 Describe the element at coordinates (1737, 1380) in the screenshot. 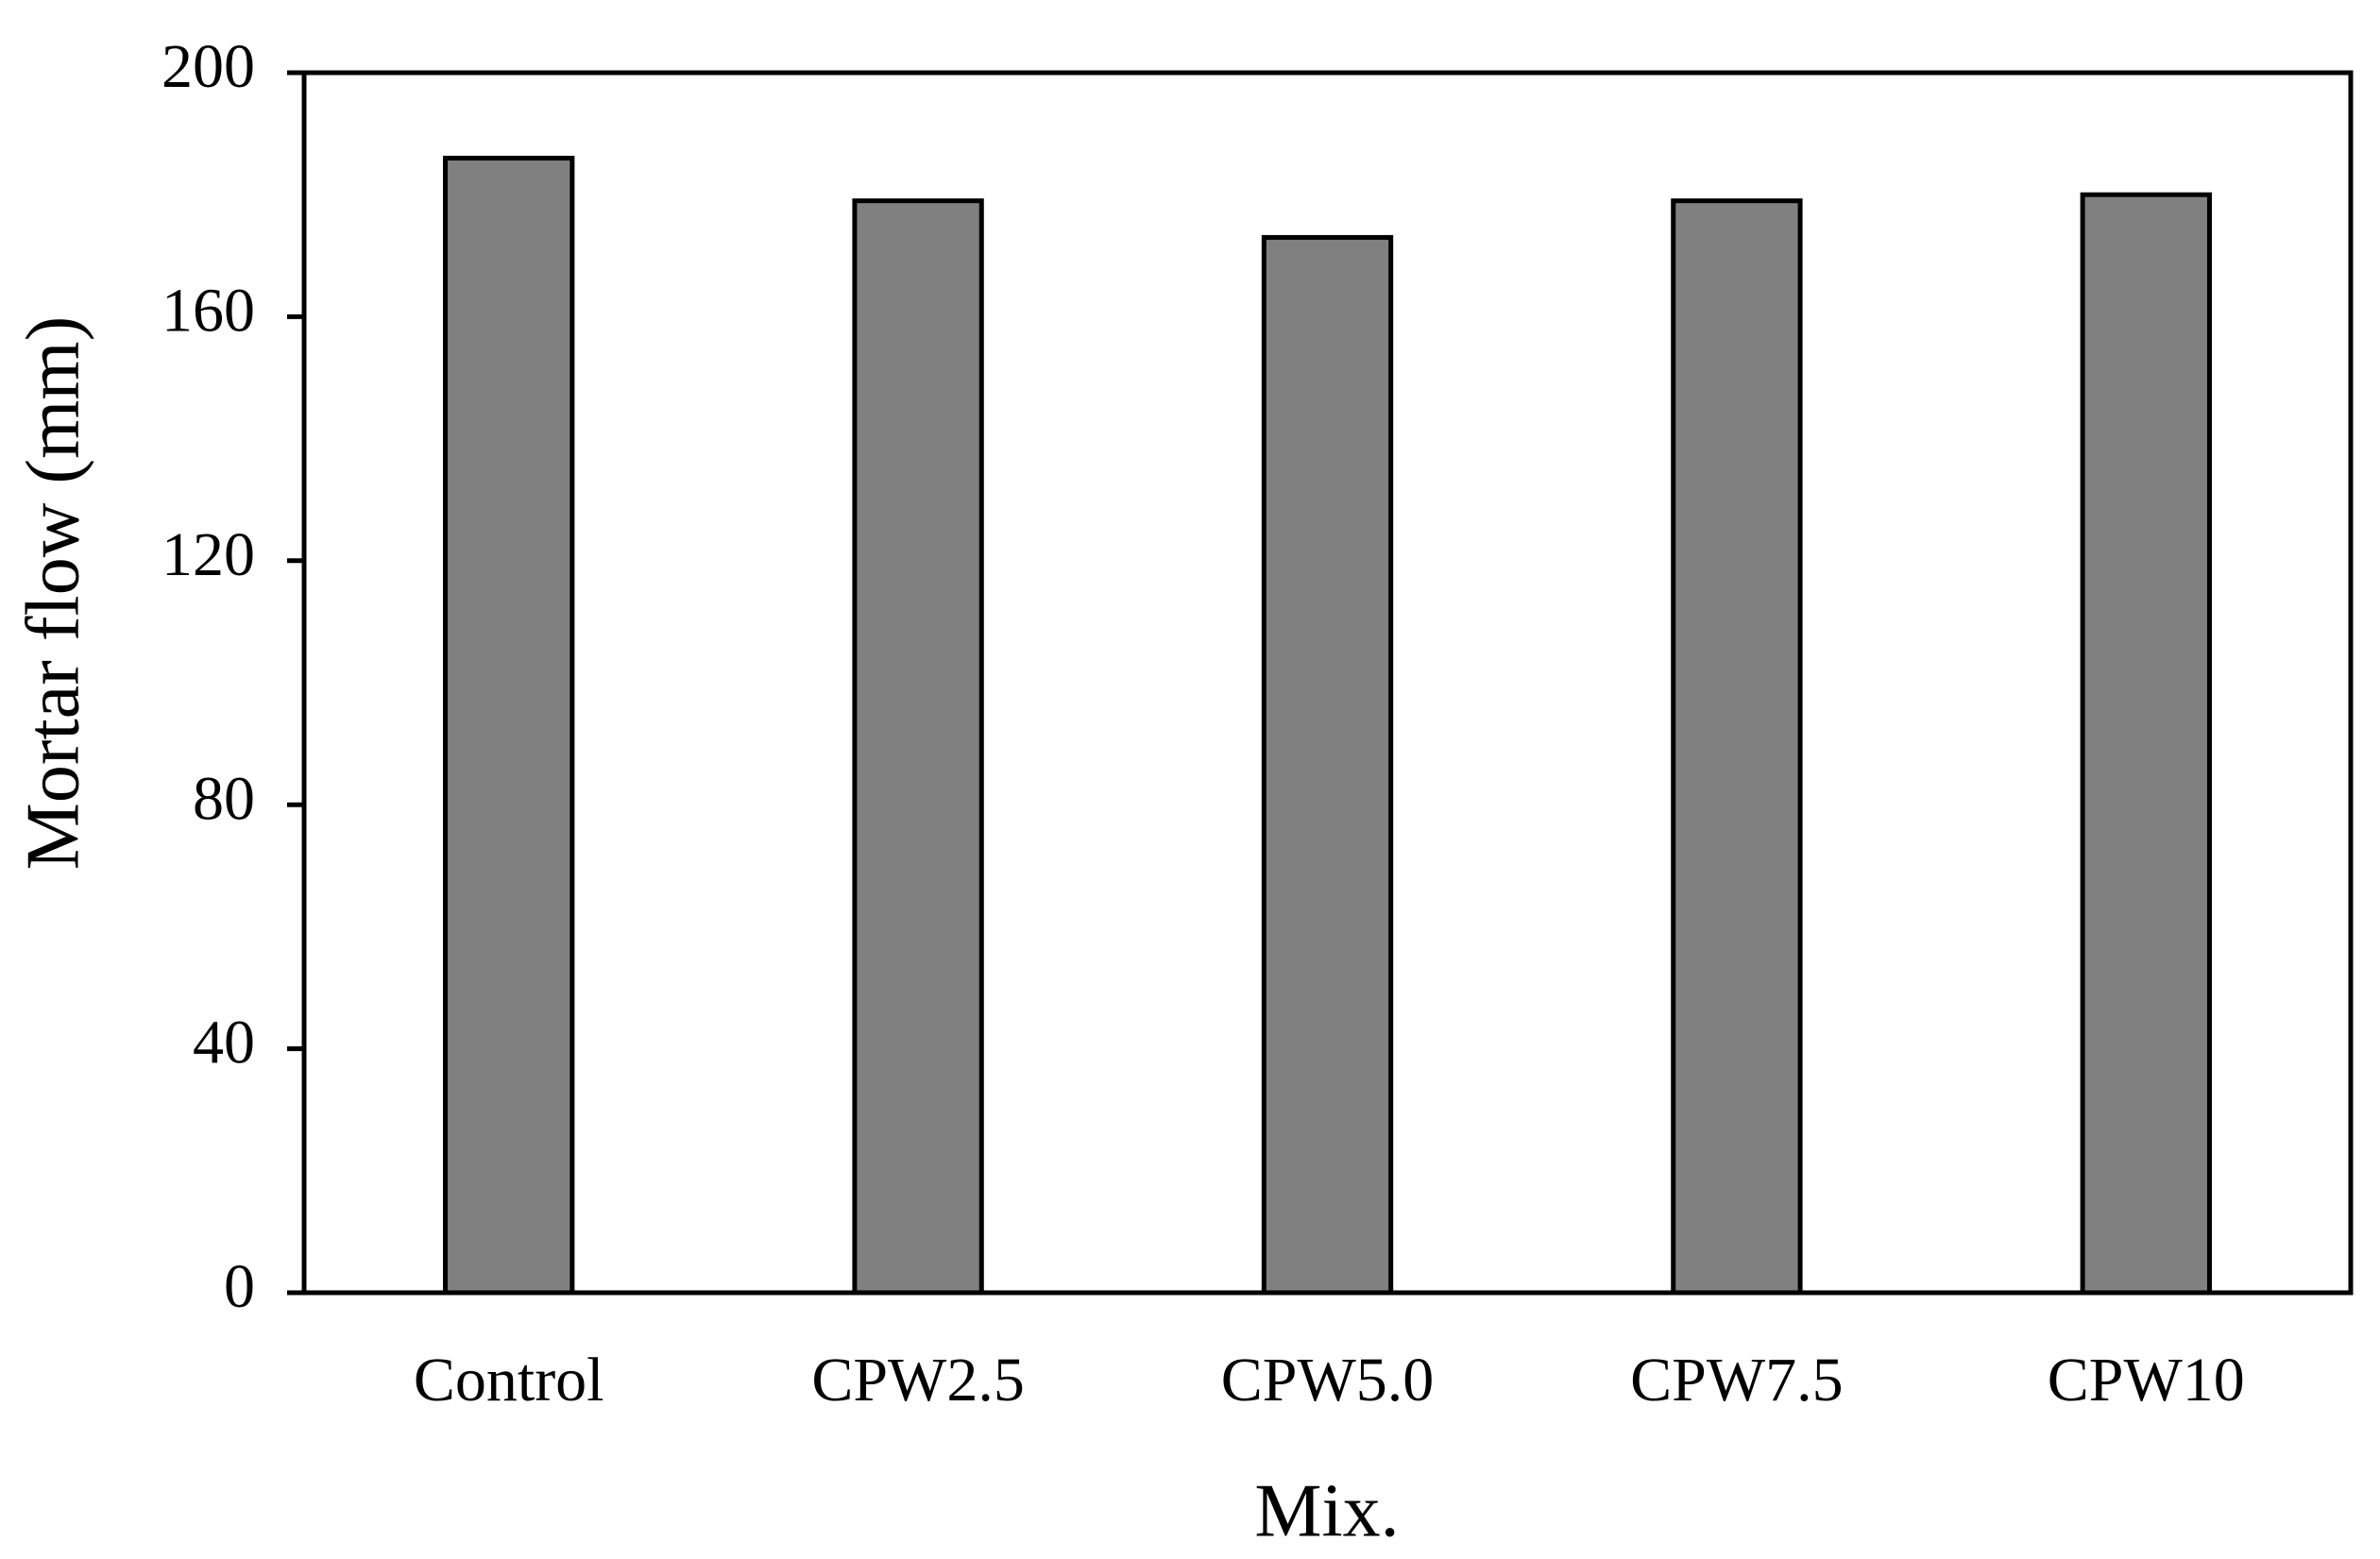

I see `x-tick-label: CPW7.5` at that location.